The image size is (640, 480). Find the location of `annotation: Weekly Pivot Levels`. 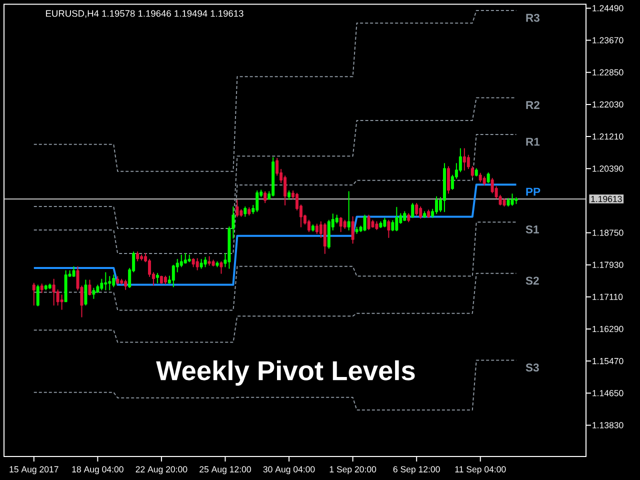

annotation: Weekly Pivot Levels is located at coordinates (285, 373).